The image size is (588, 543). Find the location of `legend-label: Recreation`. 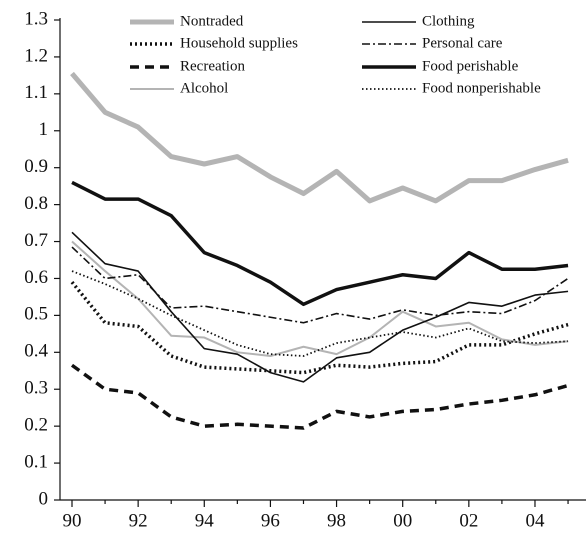

legend-label: Recreation is located at coordinates (212, 66).